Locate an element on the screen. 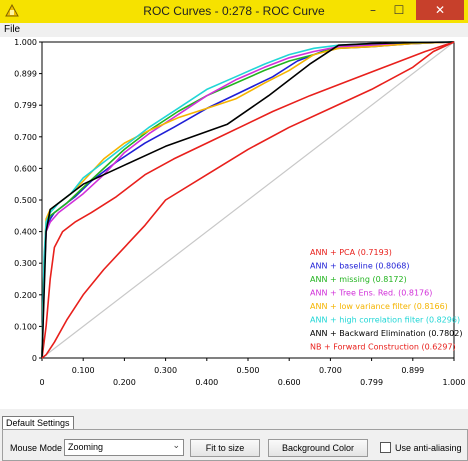 This screenshot has height=461, width=468. mouse-mode-value: Zooming is located at coordinates (86, 447).